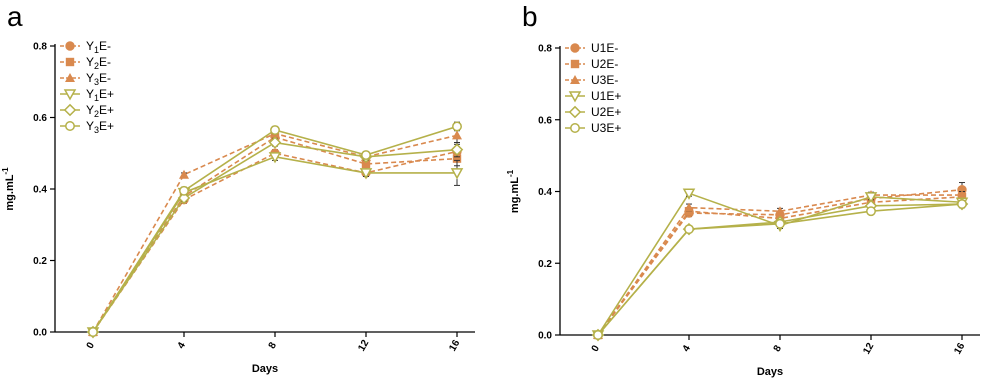 The height and width of the screenshot is (378, 984). I want to click on x-tick-label: 12, so click(868, 349).